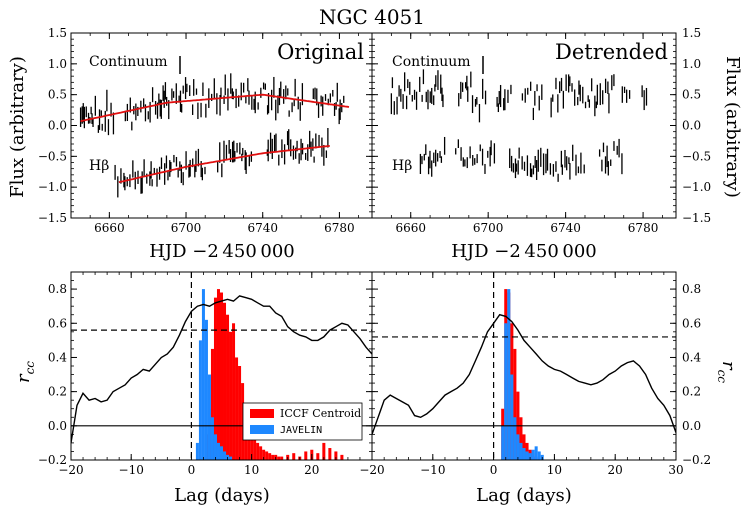 The height and width of the screenshot is (509, 747). What do you see at coordinates (301, 430) in the screenshot?
I see `legend-label-javelin: JAVELIN` at bounding box center [301, 430].